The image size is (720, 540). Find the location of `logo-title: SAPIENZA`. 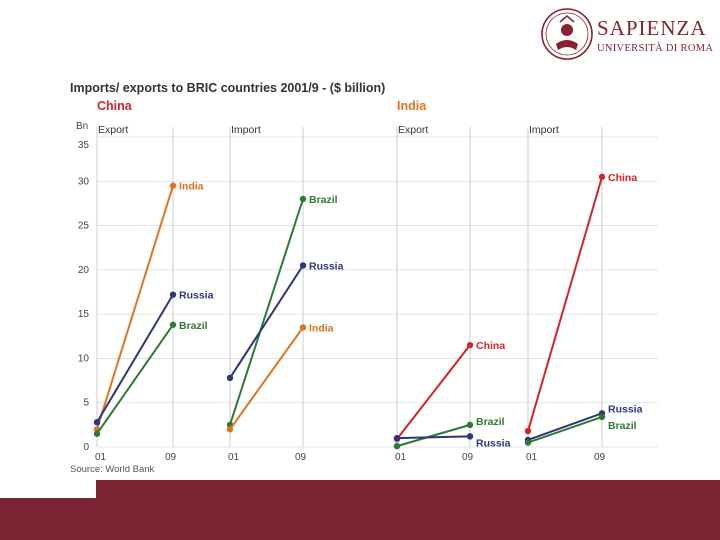

logo-title: SAPIENZA is located at coordinates (652, 28).